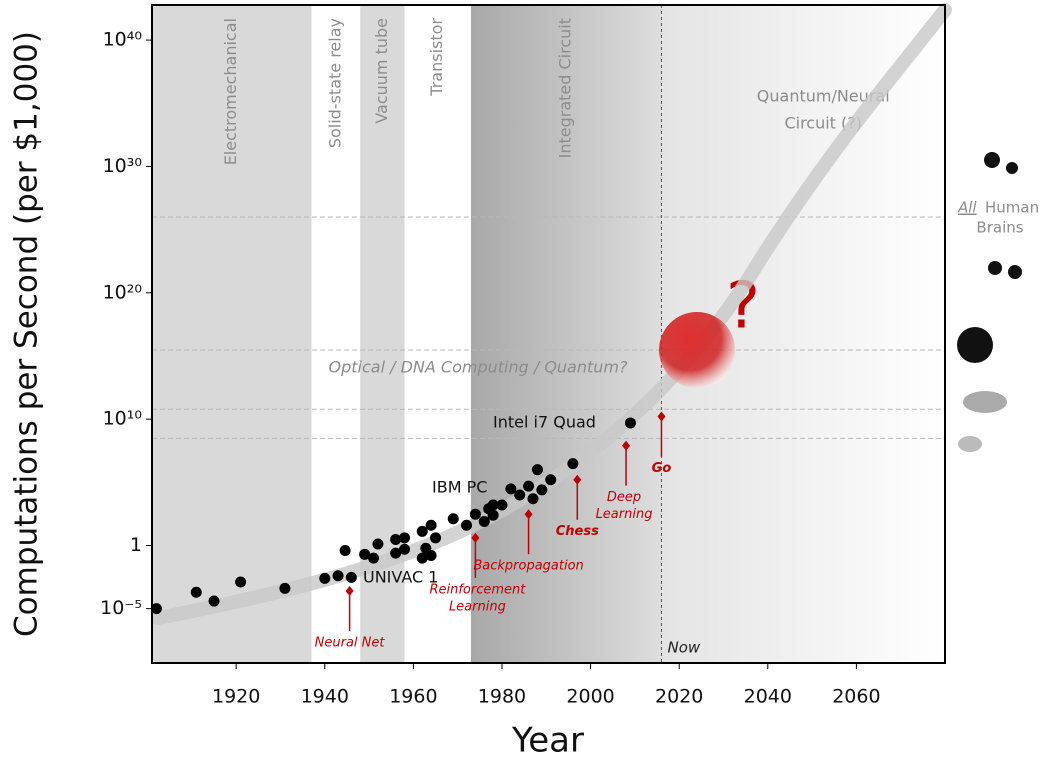 The width and height of the screenshot is (1053, 765). Describe the element at coordinates (477, 589) in the screenshot. I see `milestone-label: Reinforcement` at that location.